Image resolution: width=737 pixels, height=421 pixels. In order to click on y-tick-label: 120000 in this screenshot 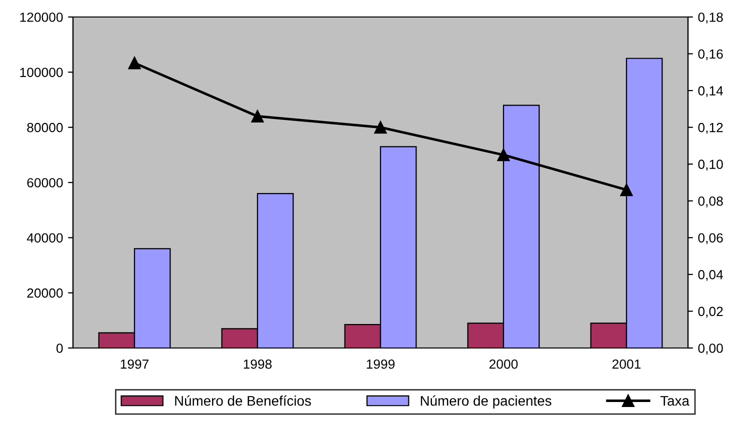, I will do `click(41, 17)`.